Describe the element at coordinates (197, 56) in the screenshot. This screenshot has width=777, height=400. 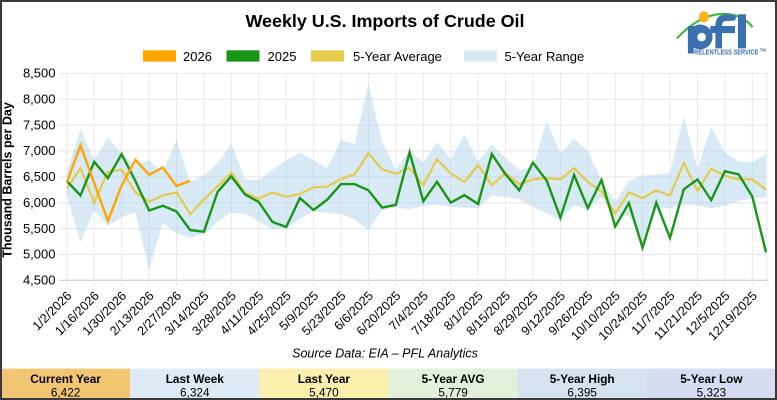
I see `svg-text: 2026` at that location.